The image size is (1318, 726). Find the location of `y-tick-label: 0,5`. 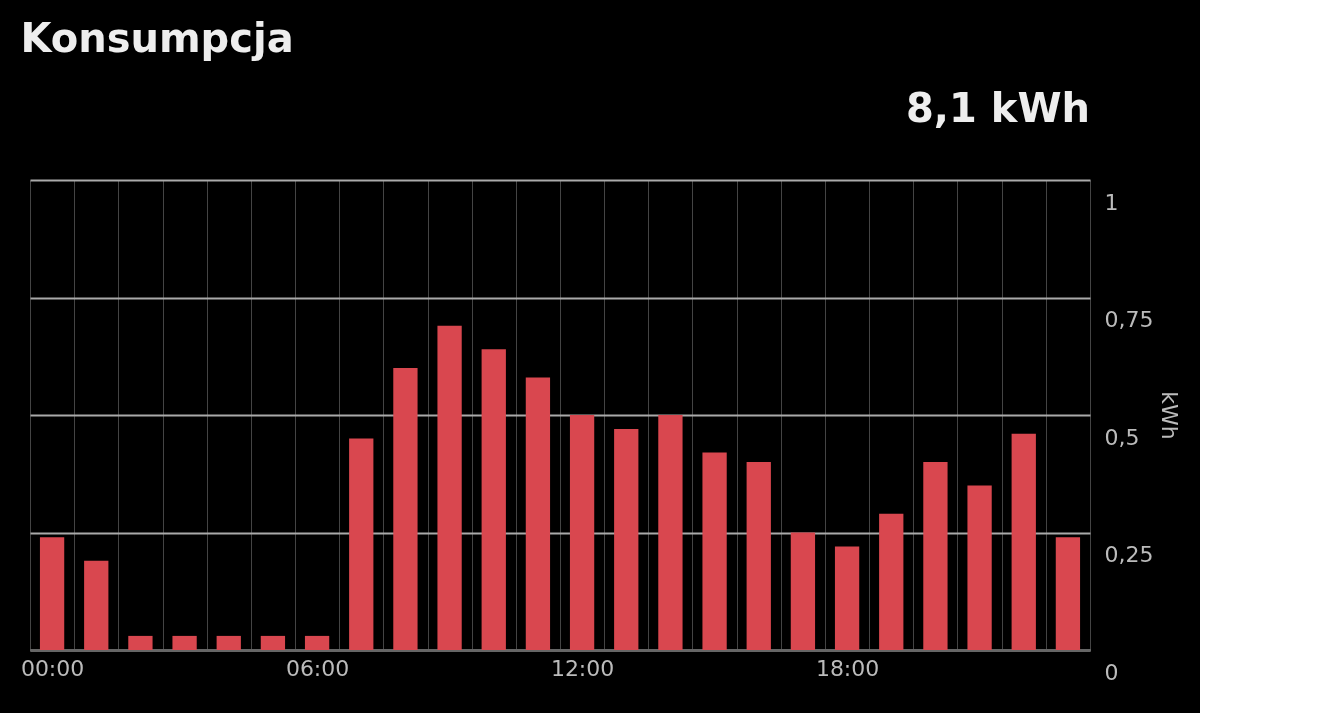

y-tick-label: 0,5 is located at coordinates (1122, 437).